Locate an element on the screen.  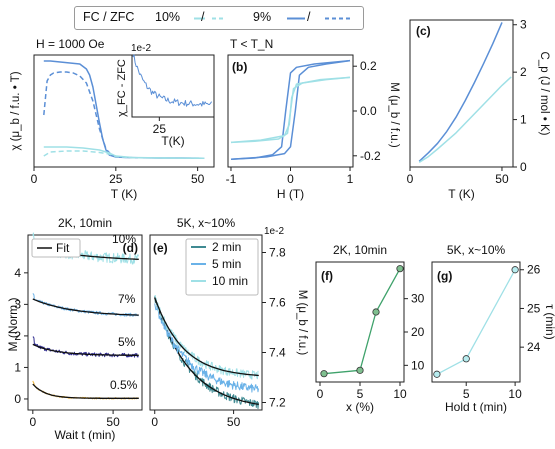
legend: FC / ZFC 10% / 9% / is located at coordinates (219, 18).